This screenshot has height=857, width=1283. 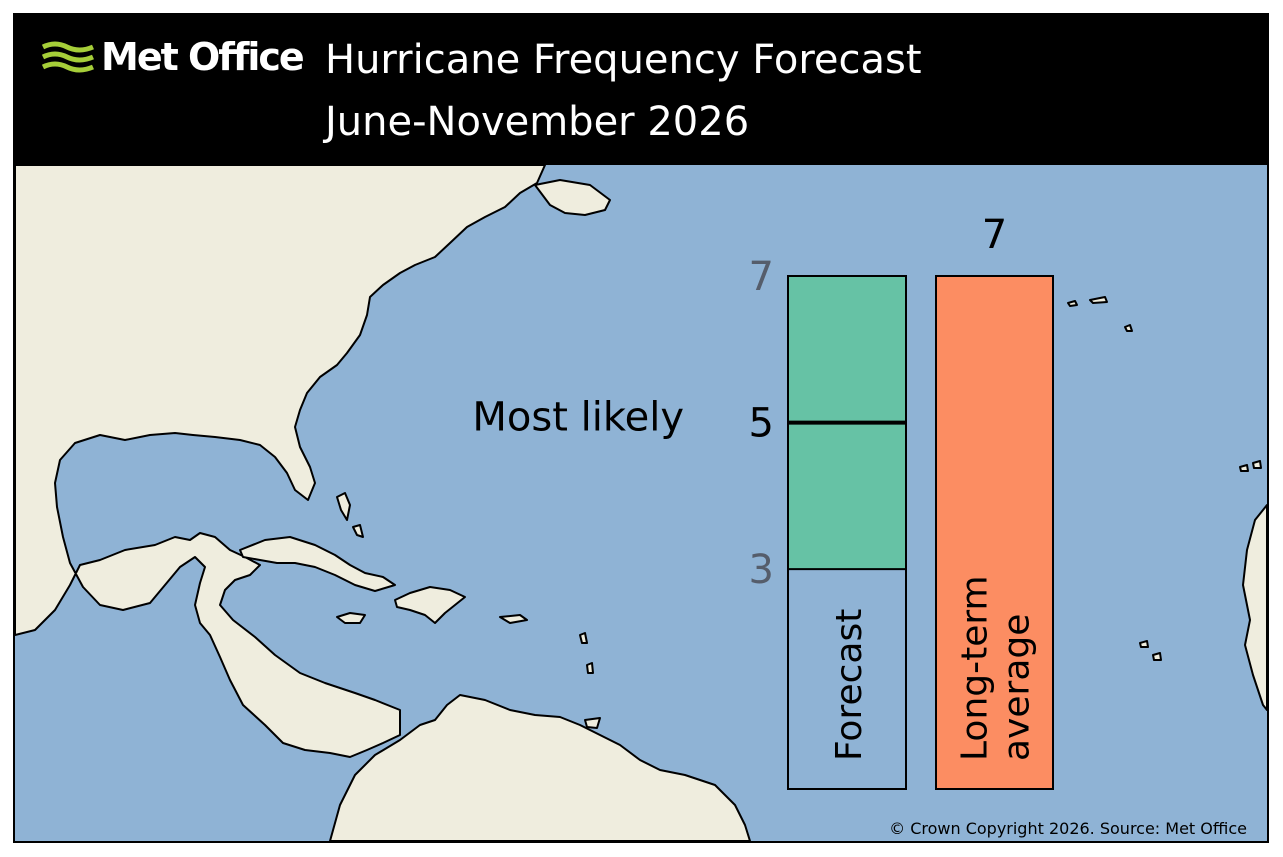 I want to click on chart-title: Hurricane Frequency Forecast, so click(x=623, y=60).